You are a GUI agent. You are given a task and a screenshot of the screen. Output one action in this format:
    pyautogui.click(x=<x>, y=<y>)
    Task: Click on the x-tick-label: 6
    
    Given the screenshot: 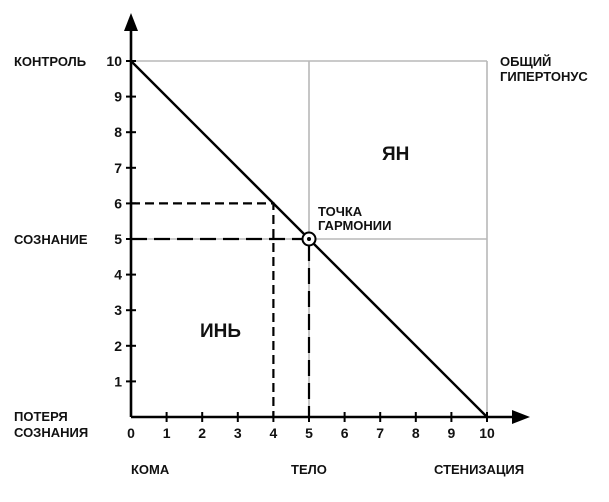 What is the action you would take?
    pyautogui.click(x=345, y=433)
    